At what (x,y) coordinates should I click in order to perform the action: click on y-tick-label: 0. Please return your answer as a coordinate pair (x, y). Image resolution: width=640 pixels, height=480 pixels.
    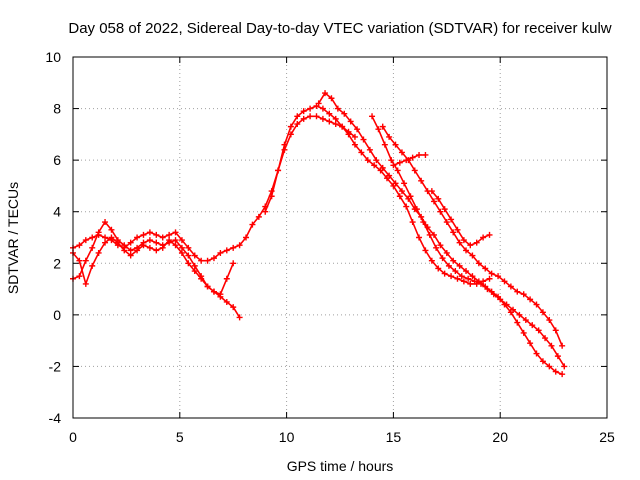
    Looking at the image, I should click on (57, 315).